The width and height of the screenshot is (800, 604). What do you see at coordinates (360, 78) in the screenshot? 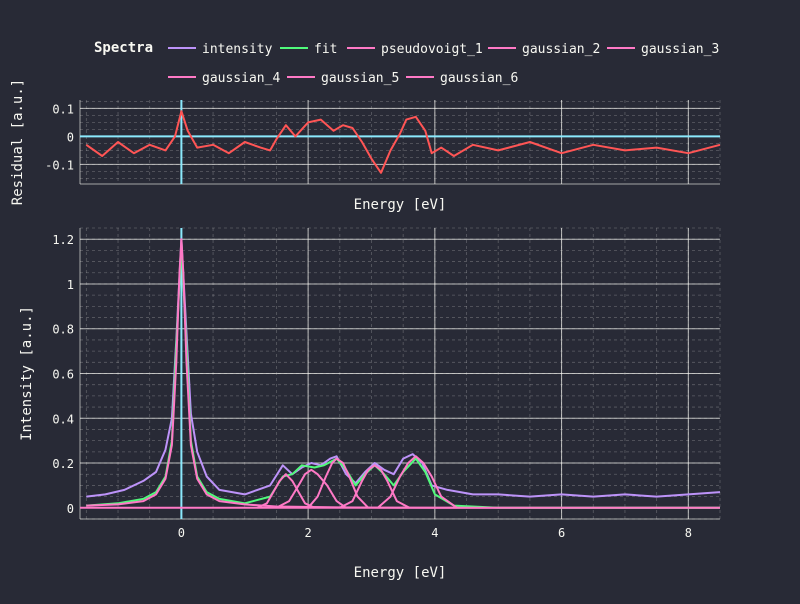
I see `legend-label-gaussian_5: gaussian_5` at bounding box center [360, 78].